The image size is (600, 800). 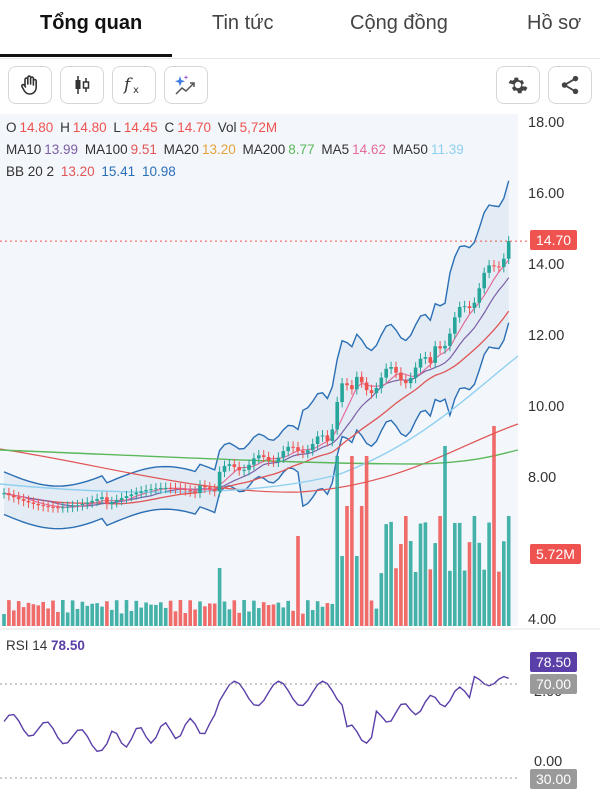 What do you see at coordinates (77, 171) in the screenshot?
I see `bb-mid-value: 13.20` at bounding box center [77, 171].